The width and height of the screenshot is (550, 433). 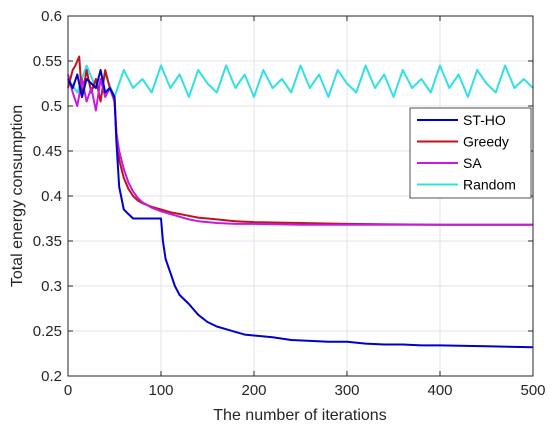 What do you see at coordinates (51, 286) in the screenshot?
I see `y-tick-label: 0.3` at bounding box center [51, 286].